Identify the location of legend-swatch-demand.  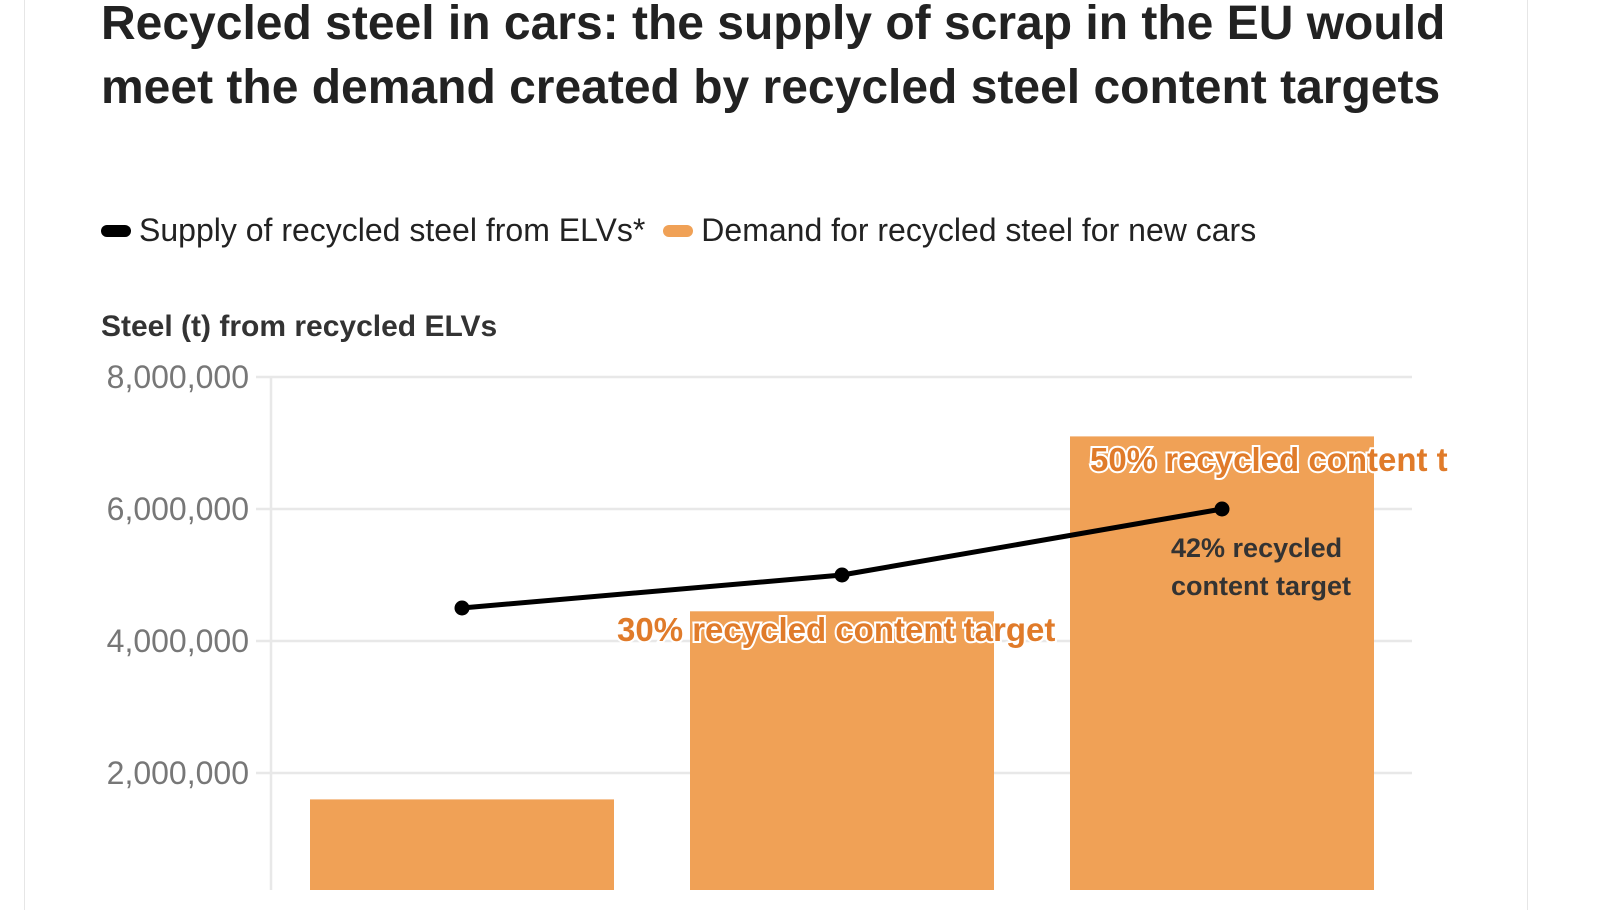
(678, 230).